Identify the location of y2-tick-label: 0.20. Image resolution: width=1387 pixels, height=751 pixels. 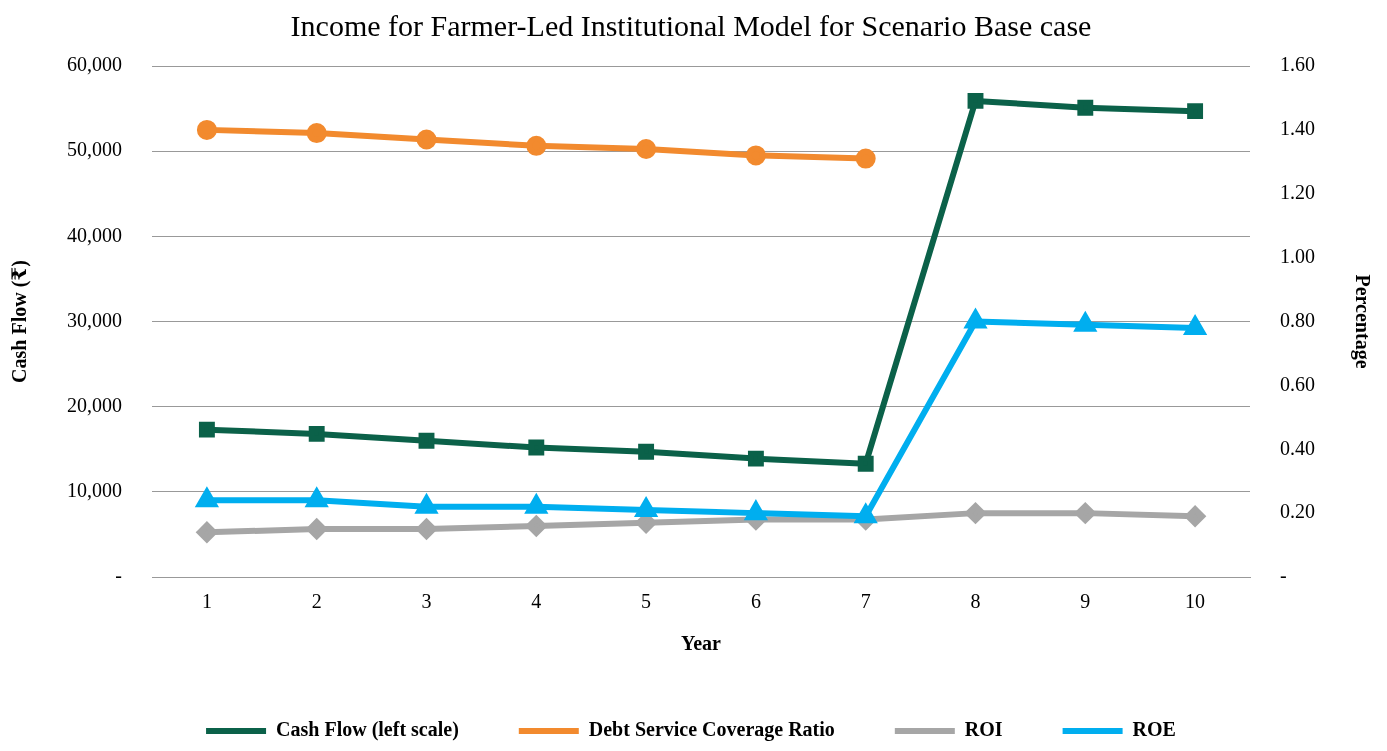
(1297, 511).